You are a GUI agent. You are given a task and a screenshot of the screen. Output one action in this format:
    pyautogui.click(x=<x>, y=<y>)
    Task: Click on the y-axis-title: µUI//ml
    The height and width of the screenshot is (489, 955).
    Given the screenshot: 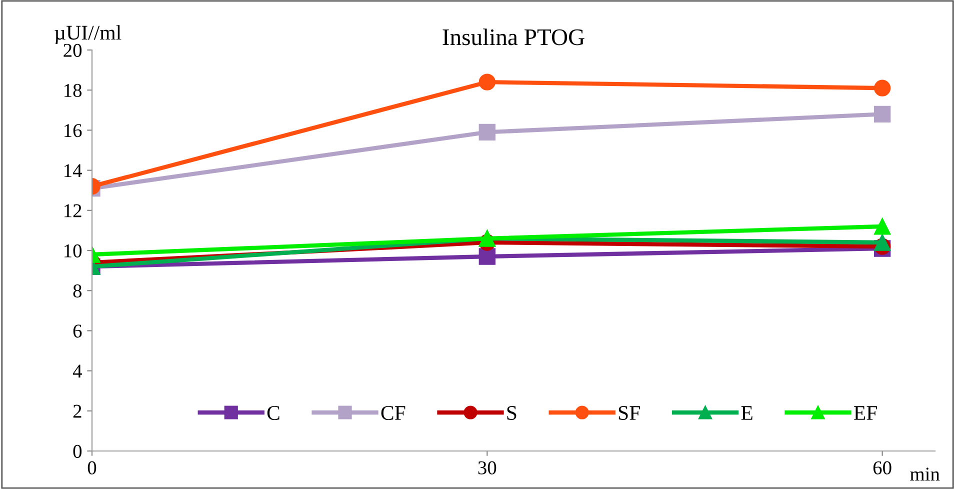 What is the action you would take?
    pyautogui.click(x=88, y=34)
    